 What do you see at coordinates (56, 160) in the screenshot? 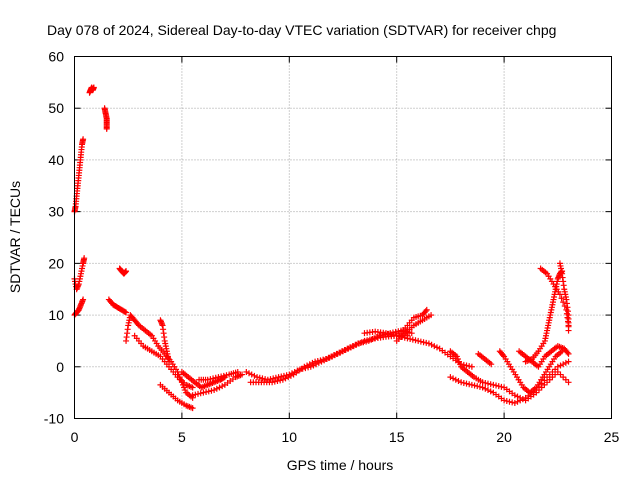
I see `y-tick-label: 40` at bounding box center [56, 160].